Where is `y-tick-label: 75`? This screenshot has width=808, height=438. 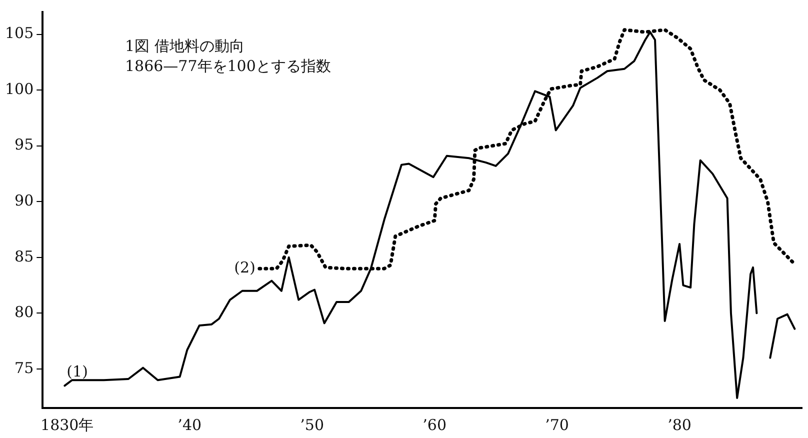 y-tick-label: 75 is located at coordinates (24, 367).